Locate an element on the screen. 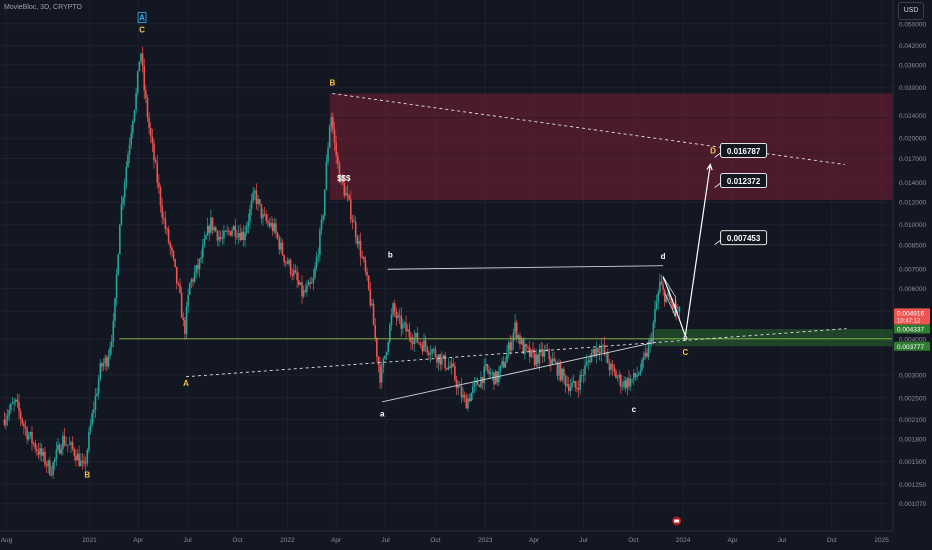  wave-label-box is located at coordinates (142, 17).